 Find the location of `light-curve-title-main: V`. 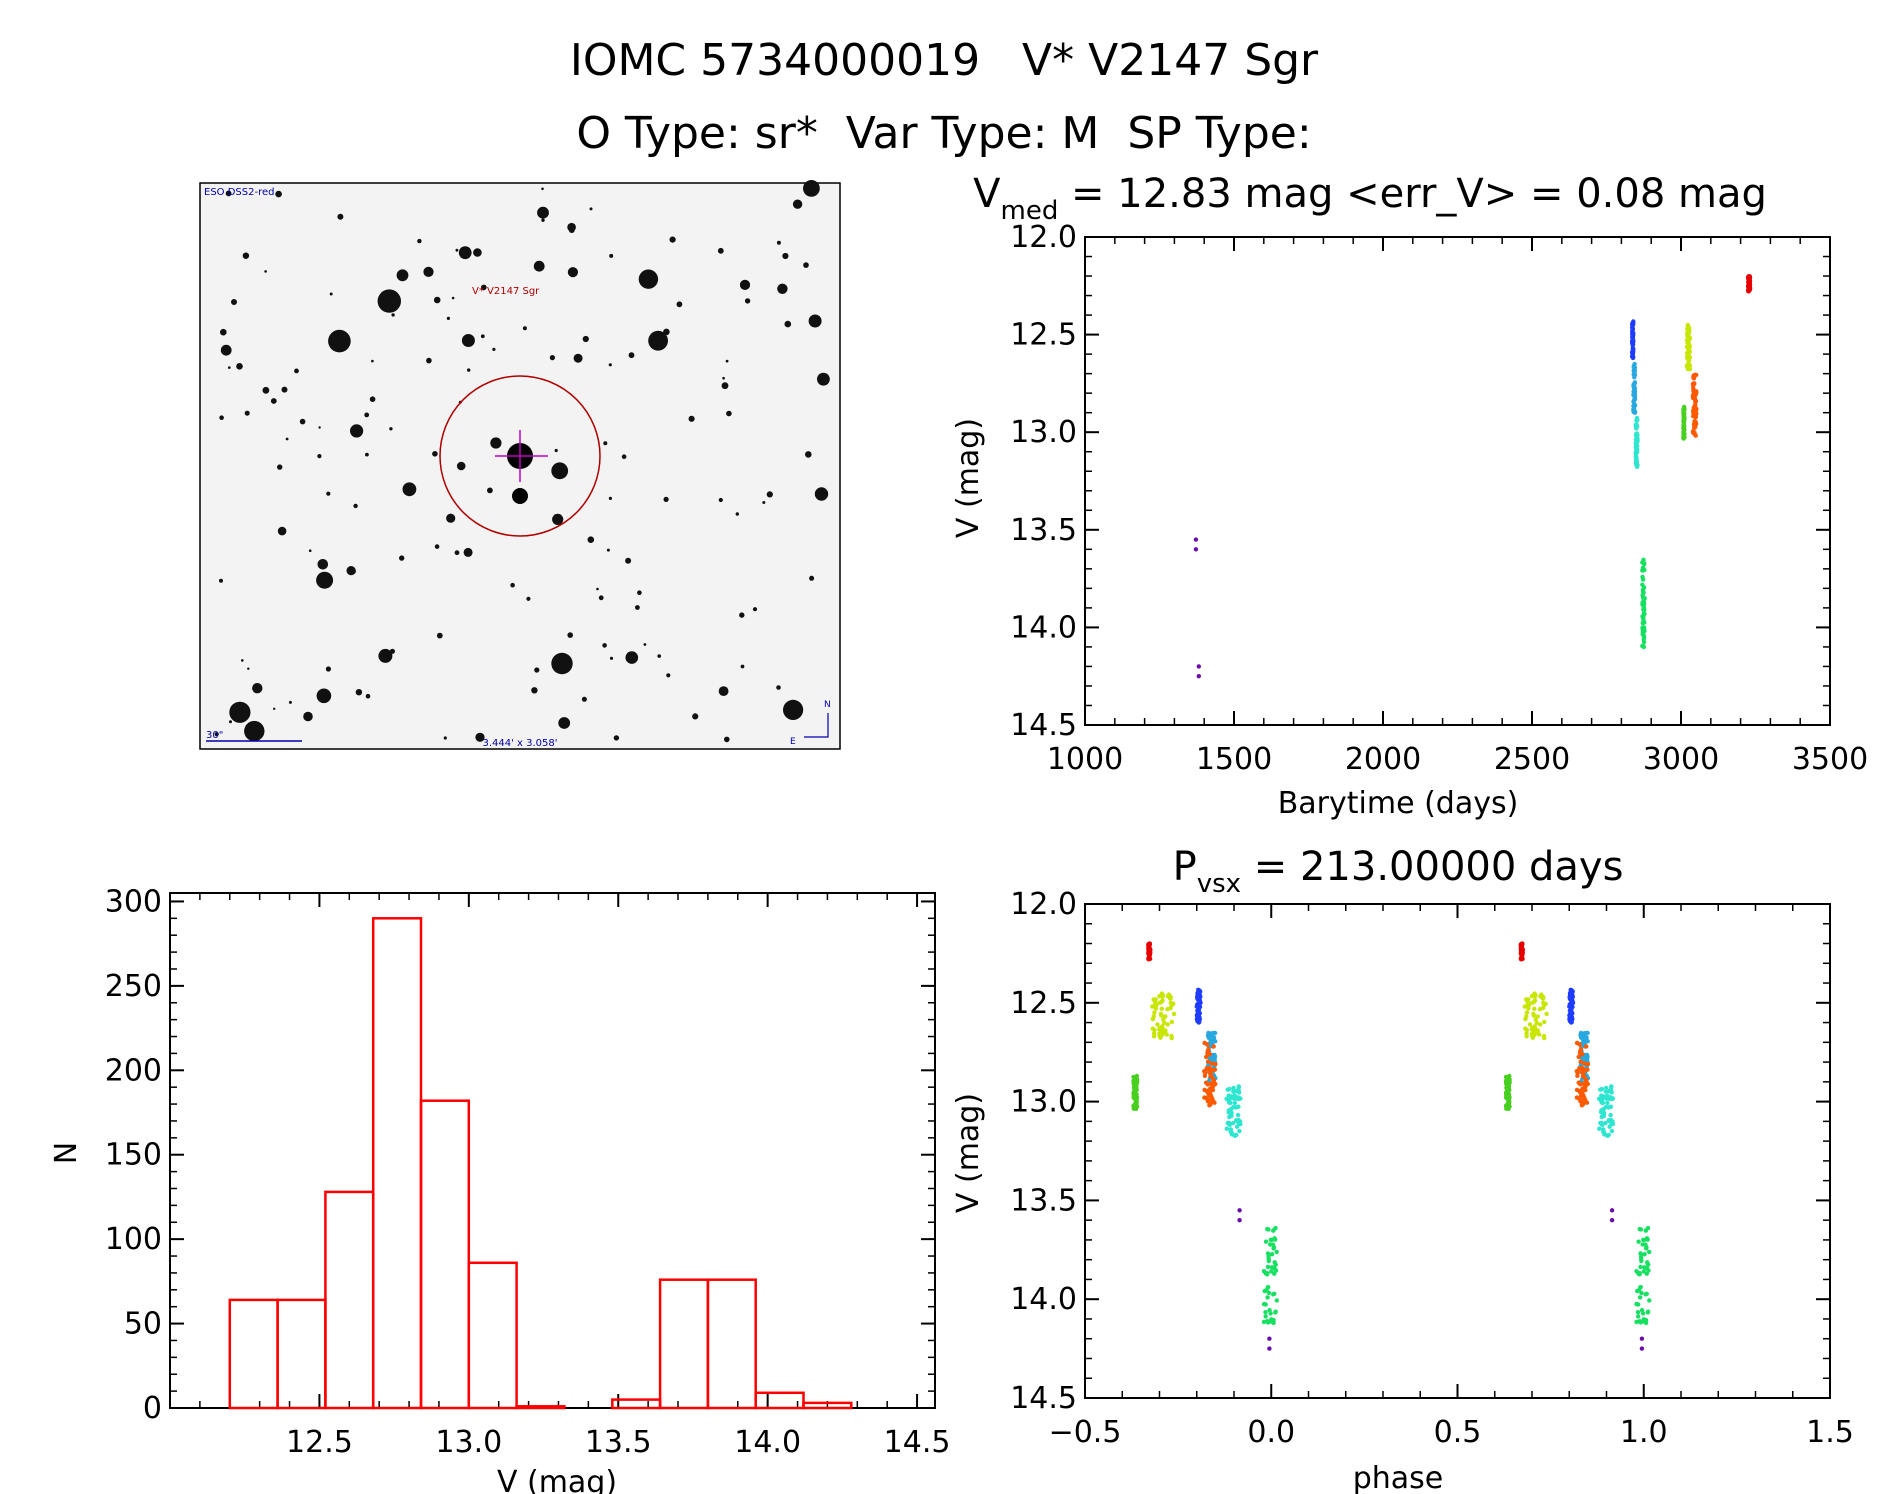

light-curve-title-main: V is located at coordinates (987, 194).